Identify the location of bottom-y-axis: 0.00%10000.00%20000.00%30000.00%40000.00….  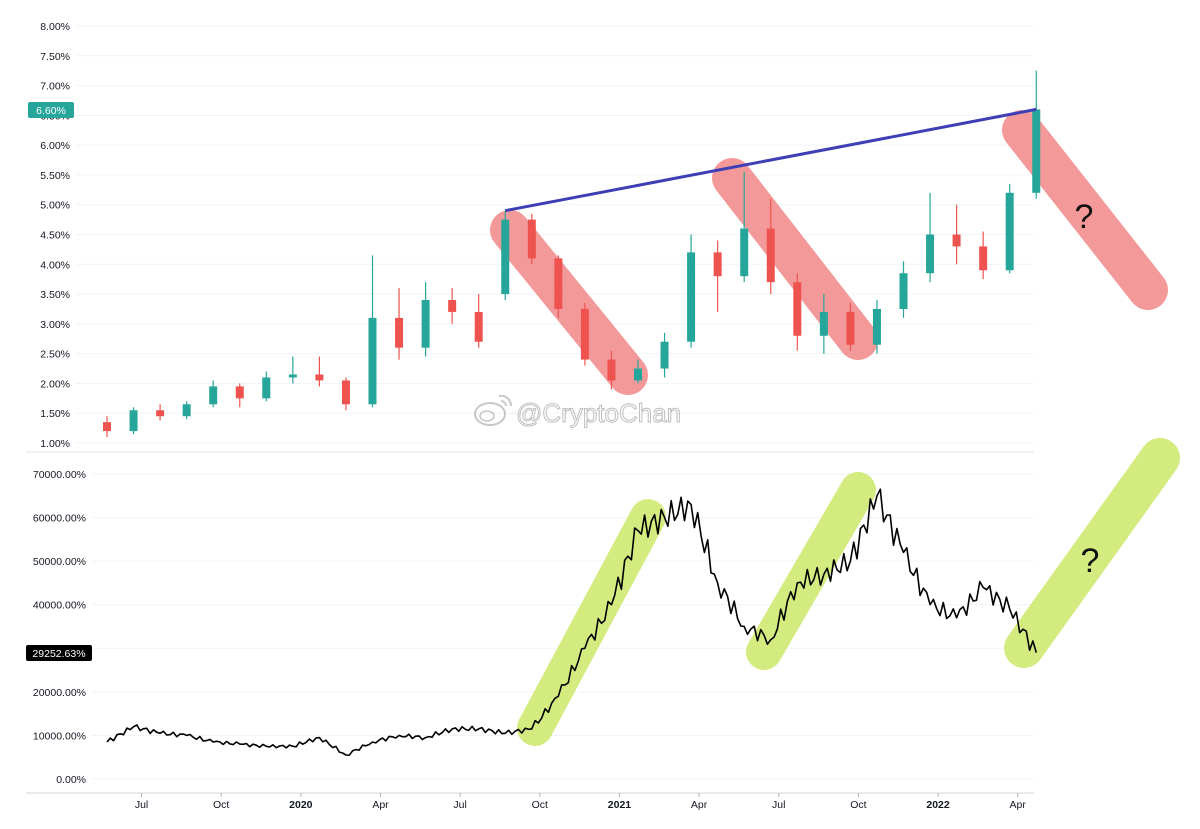
(59, 627).